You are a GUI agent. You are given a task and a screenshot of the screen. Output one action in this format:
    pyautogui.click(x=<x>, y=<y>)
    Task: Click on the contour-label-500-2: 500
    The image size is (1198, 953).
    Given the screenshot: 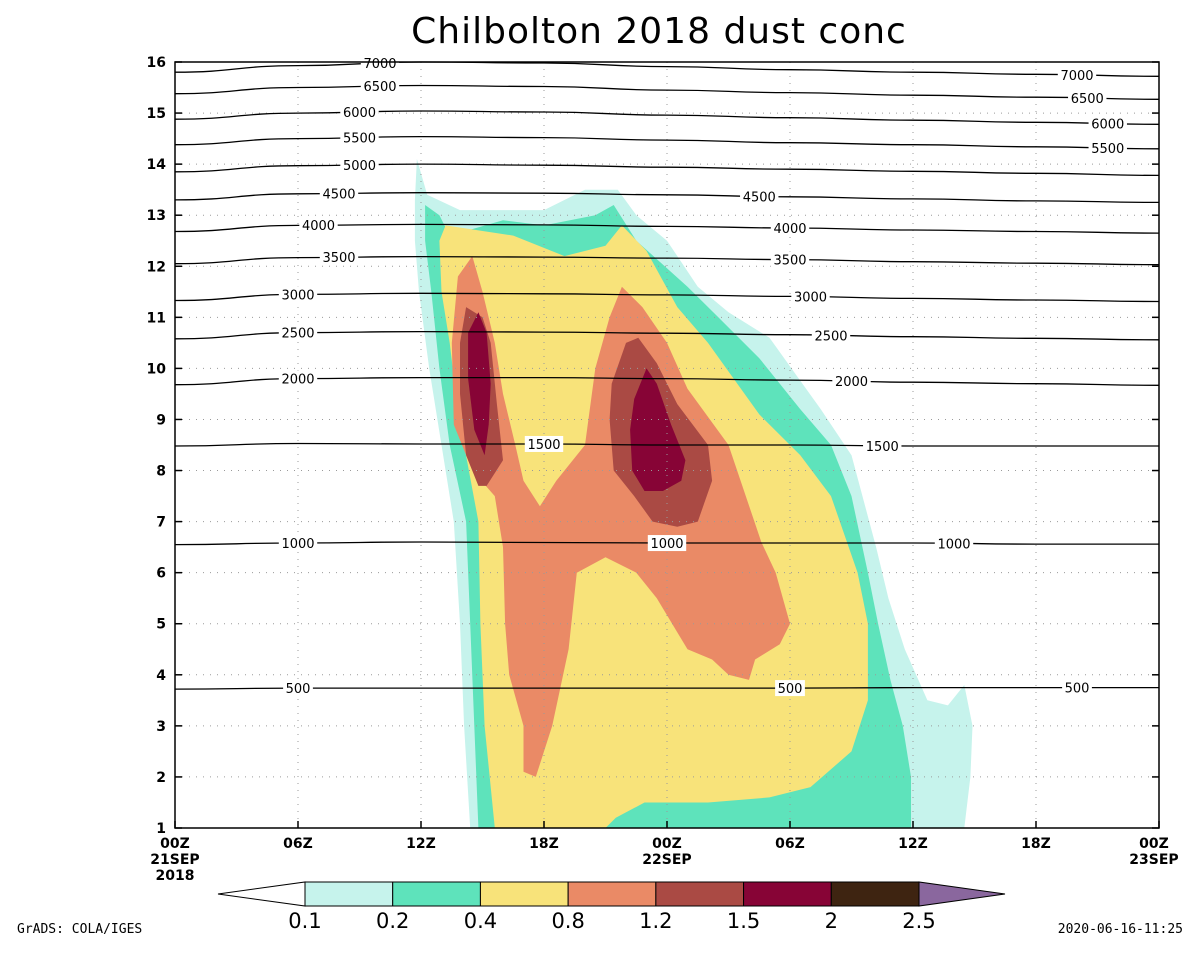 What is the action you would take?
    pyautogui.click(x=1077, y=688)
    